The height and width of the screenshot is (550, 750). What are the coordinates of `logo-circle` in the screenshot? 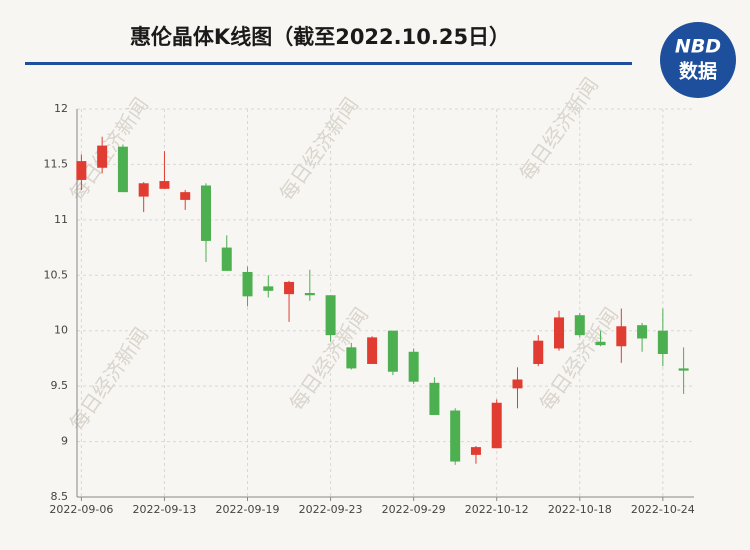 It's located at (698, 60).